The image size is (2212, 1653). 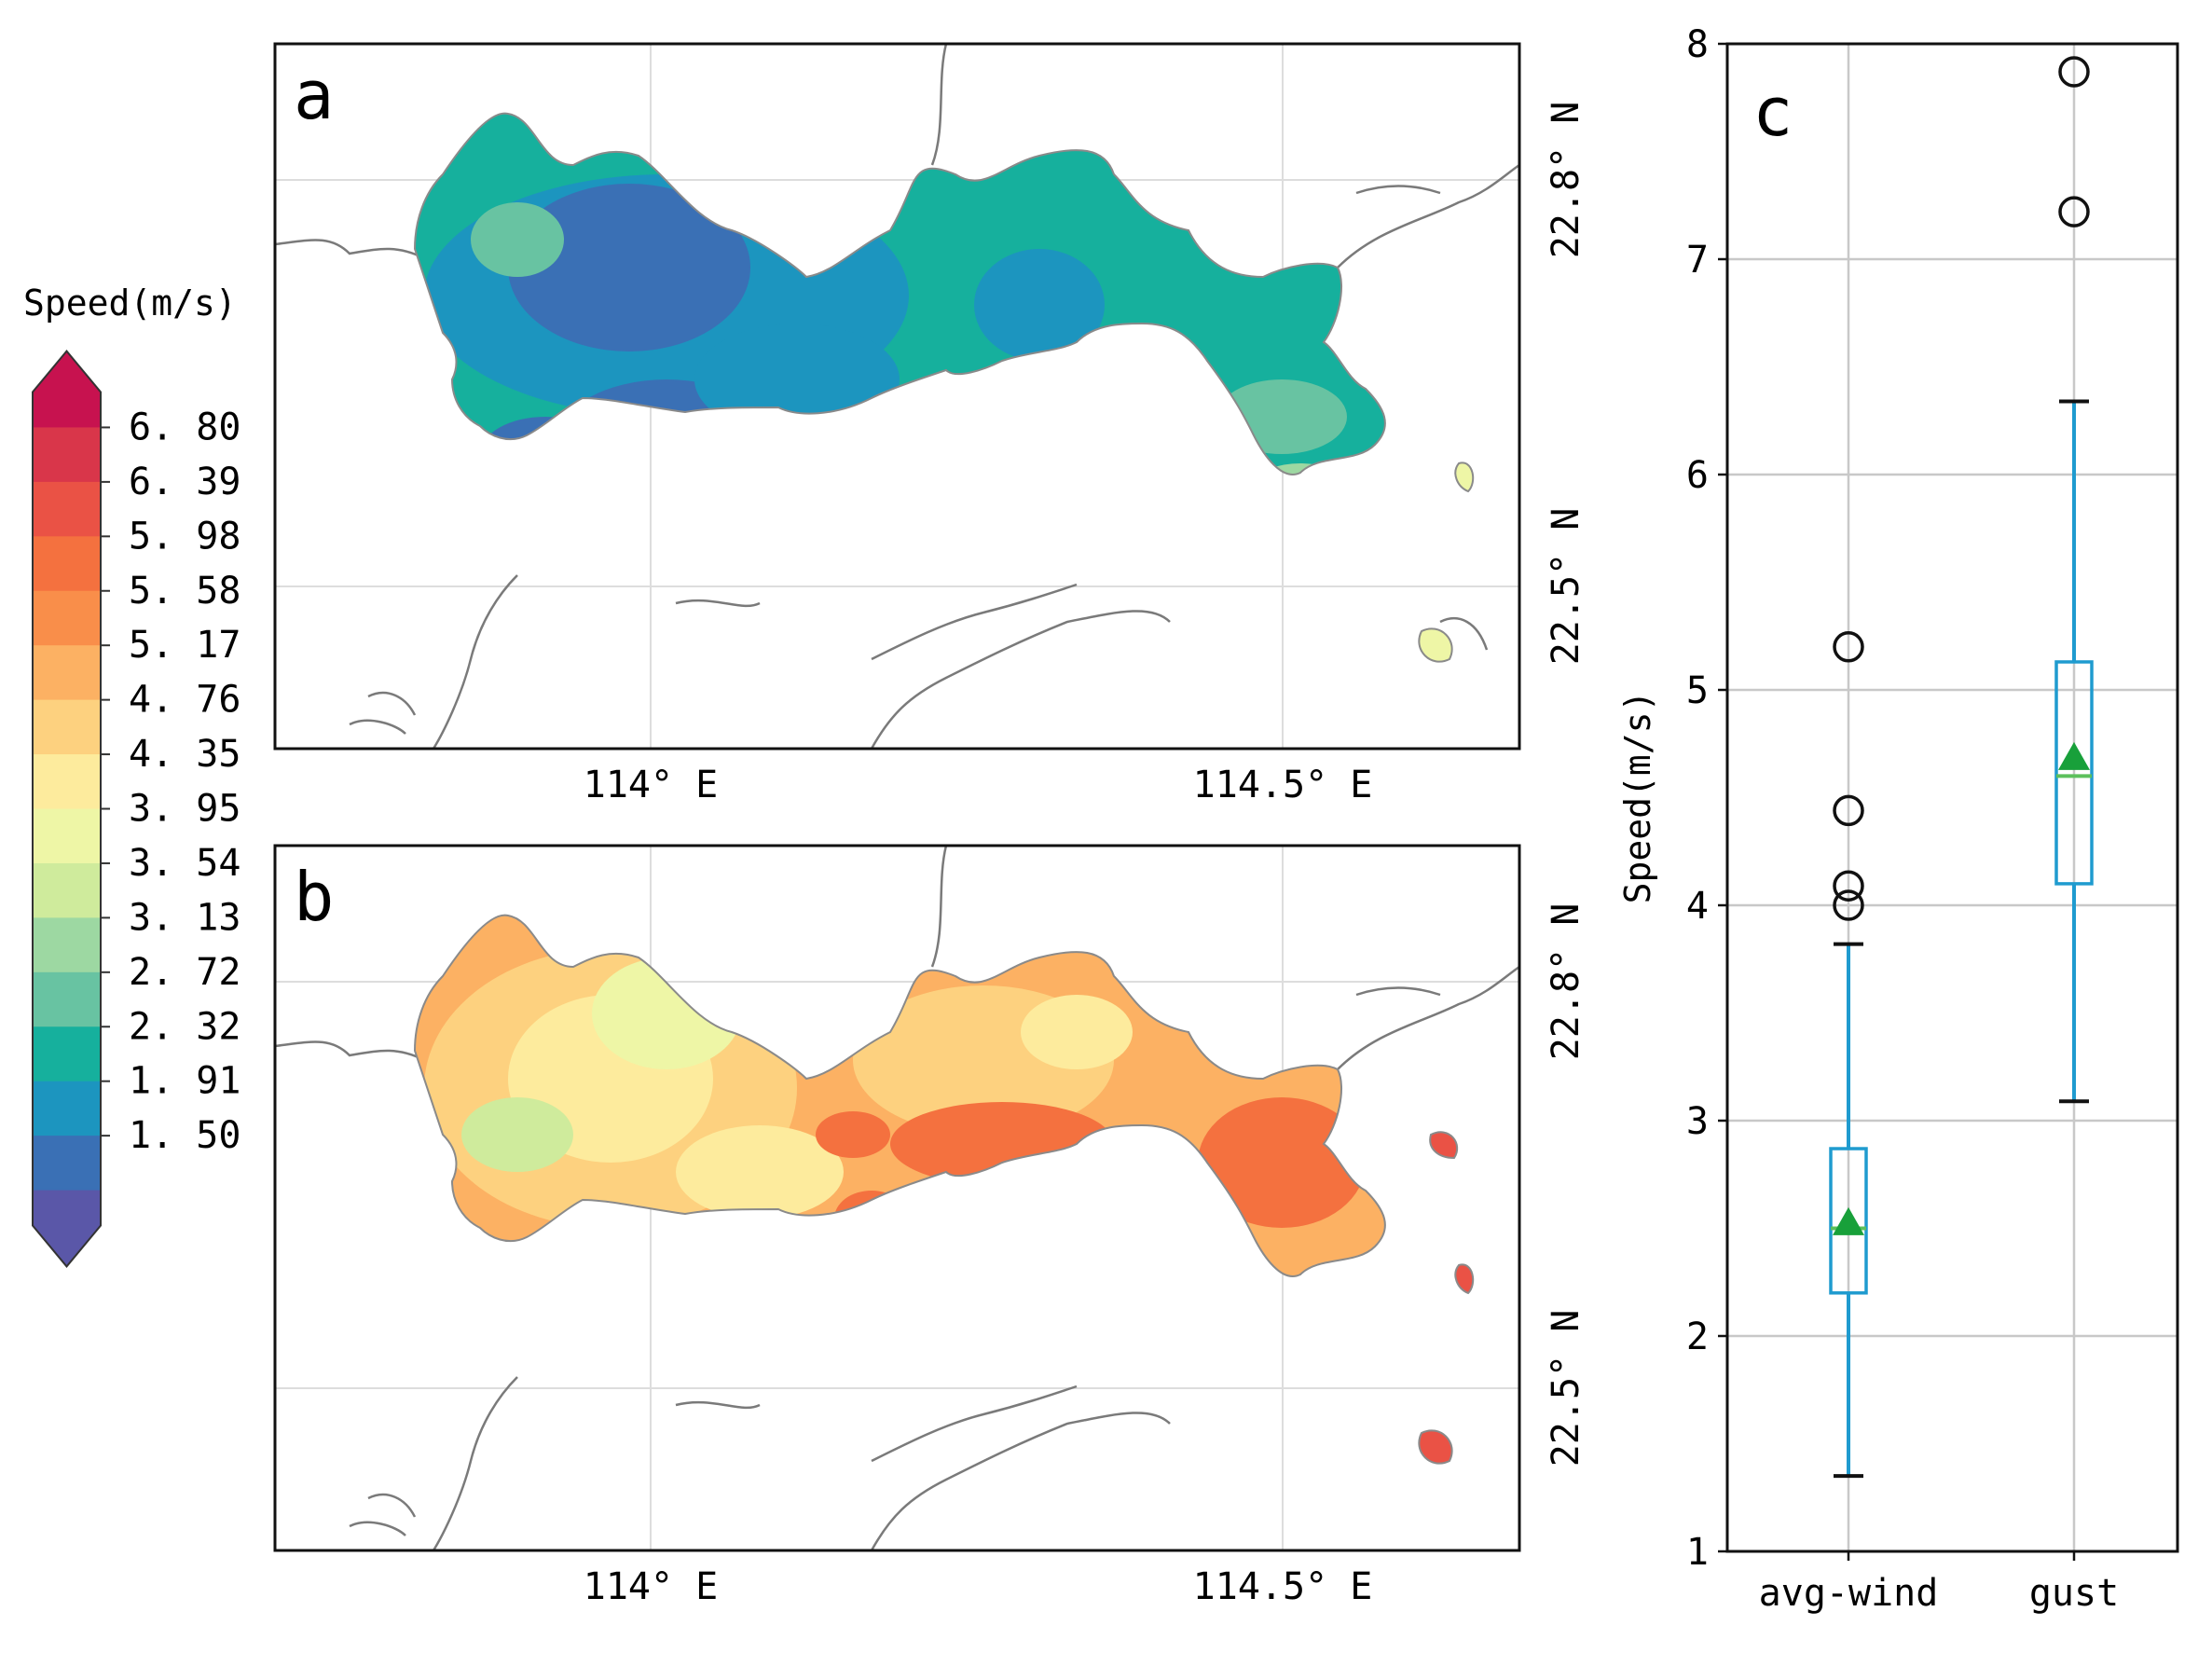 I want to click on y-tick-label: 7, so click(x=1697, y=260).